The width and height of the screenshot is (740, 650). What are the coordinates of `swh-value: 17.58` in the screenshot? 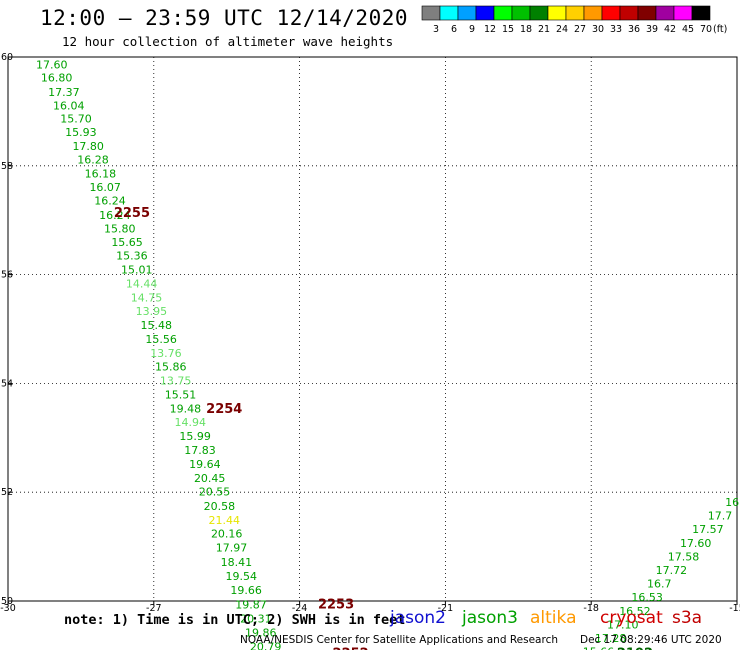 It's located at (684, 556).